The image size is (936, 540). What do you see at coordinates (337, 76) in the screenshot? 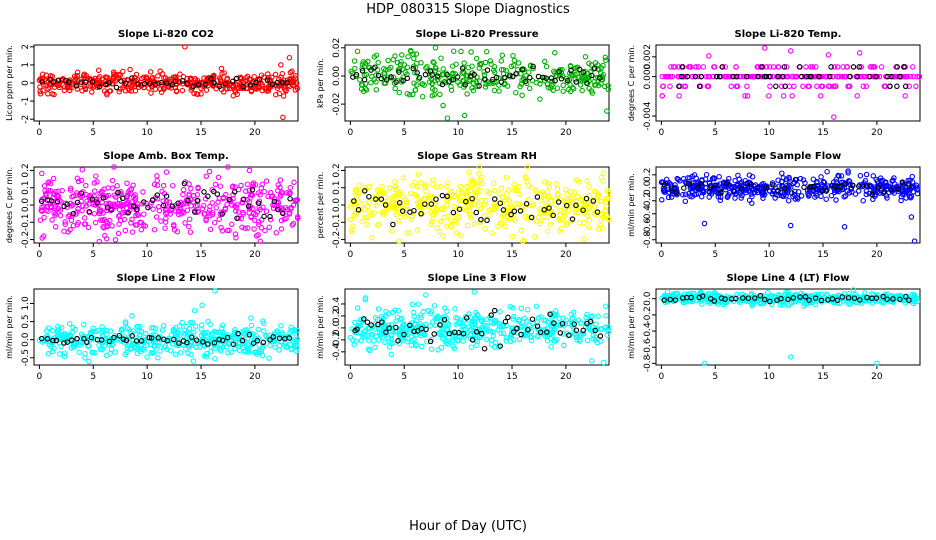
I see `y-tick-label: 0.00` at bounding box center [337, 76].